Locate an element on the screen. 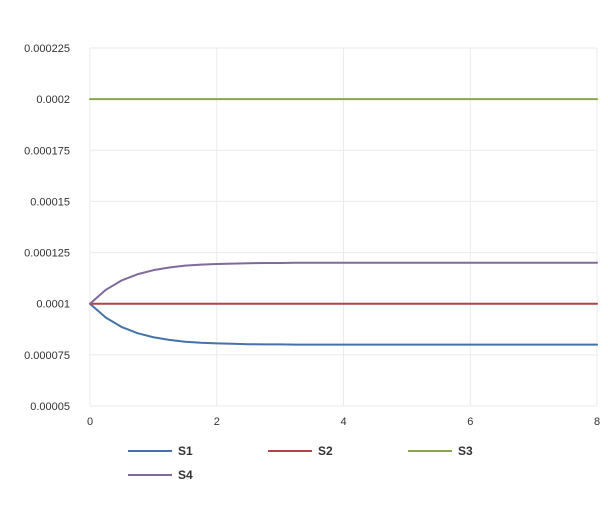 This screenshot has height=519, width=608. legend-label: S1 is located at coordinates (185, 451).